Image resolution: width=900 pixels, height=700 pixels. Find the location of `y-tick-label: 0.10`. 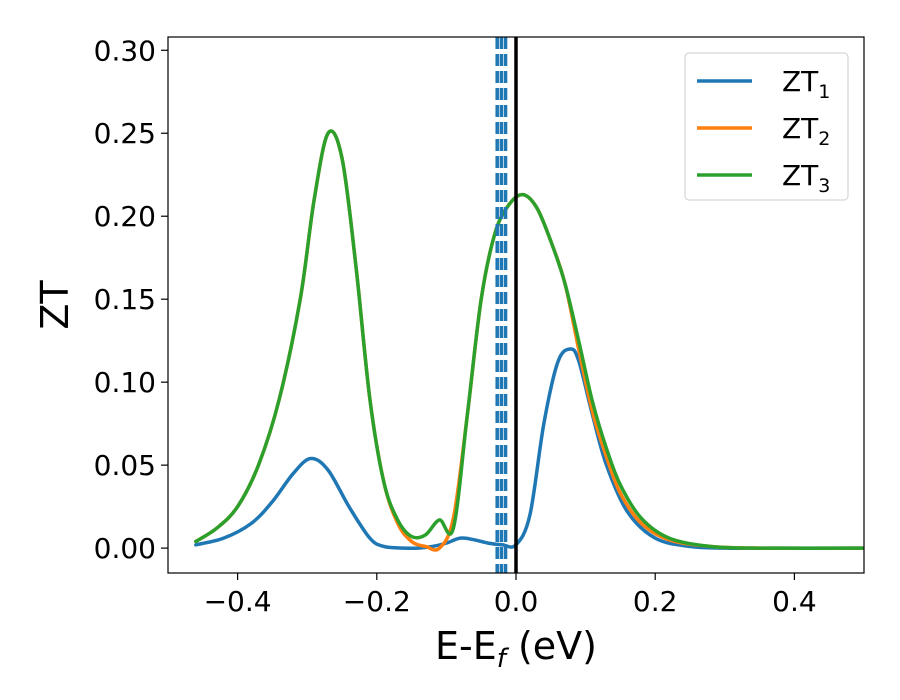

y-tick-label: 0.10 is located at coordinates (125, 382).